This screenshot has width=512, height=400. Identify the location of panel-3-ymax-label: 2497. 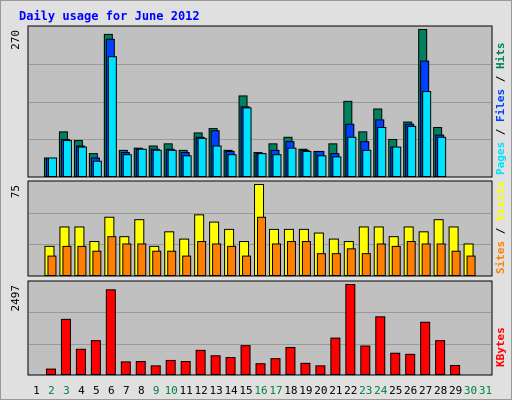
(15, 298).